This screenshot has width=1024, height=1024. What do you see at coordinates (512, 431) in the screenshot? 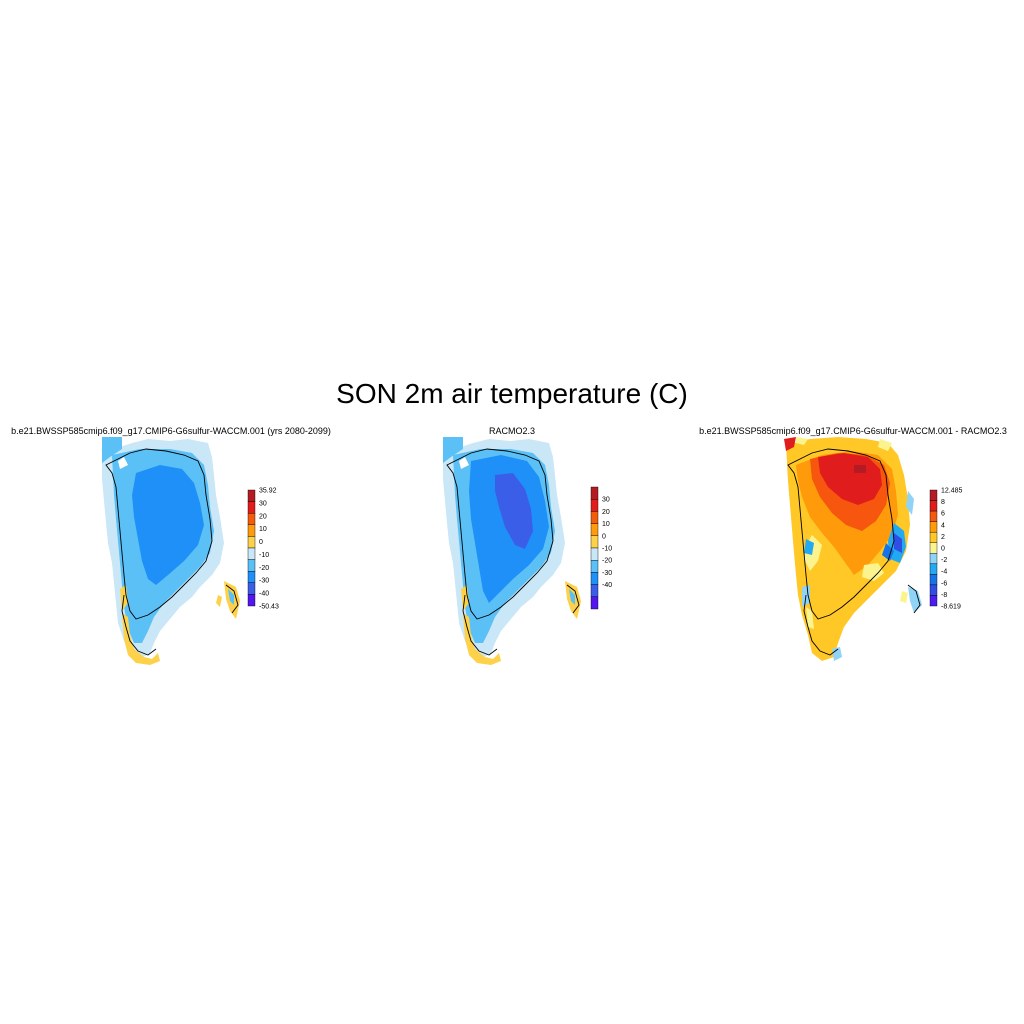
I see `panel-title-racmo: RACMO2.3` at bounding box center [512, 431].